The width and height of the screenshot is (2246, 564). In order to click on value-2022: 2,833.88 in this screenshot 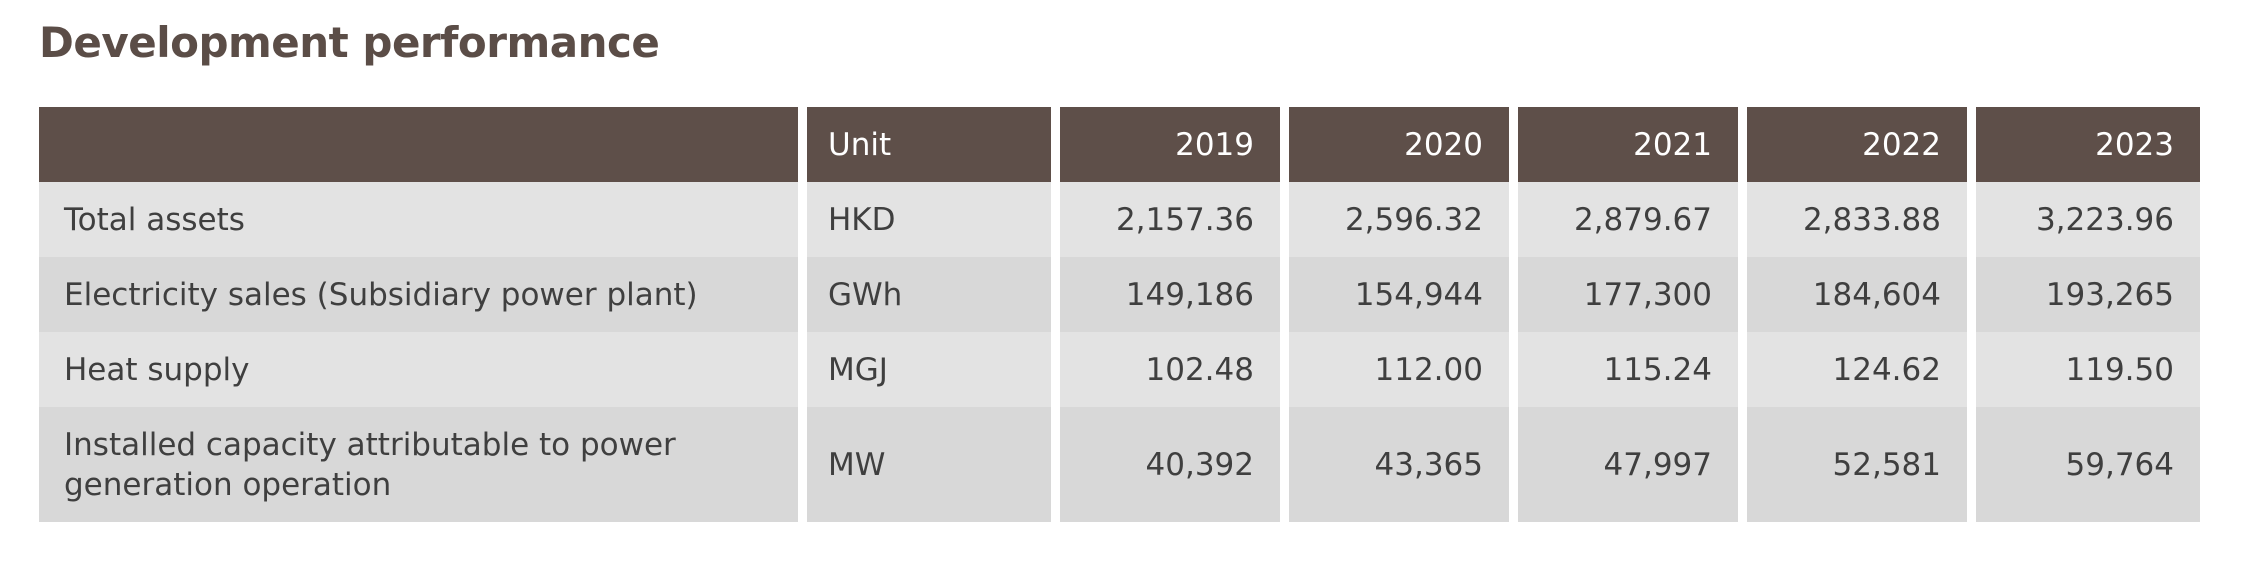, I will do `click(1857, 219)`.